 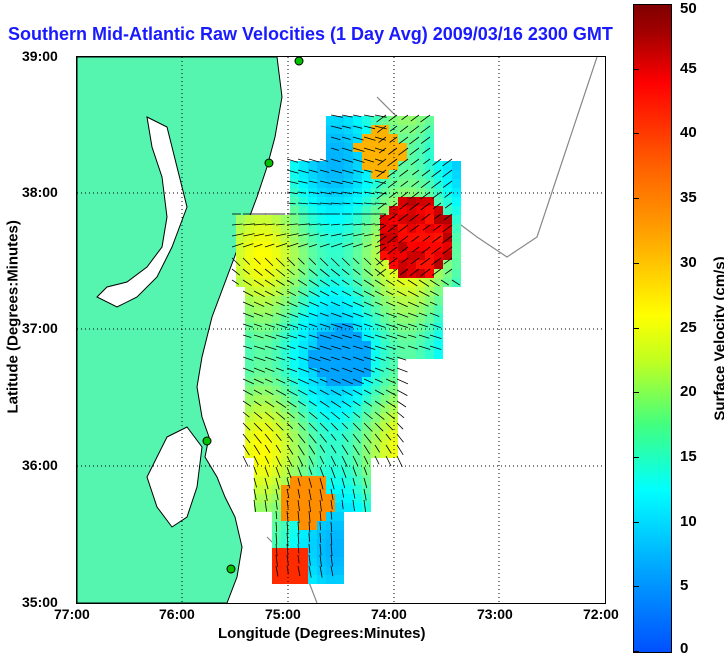 What do you see at coordinates (688, 68) in the screenshot?
I see `colorbar-tick-label: 45` at bounding box center [688, 68].